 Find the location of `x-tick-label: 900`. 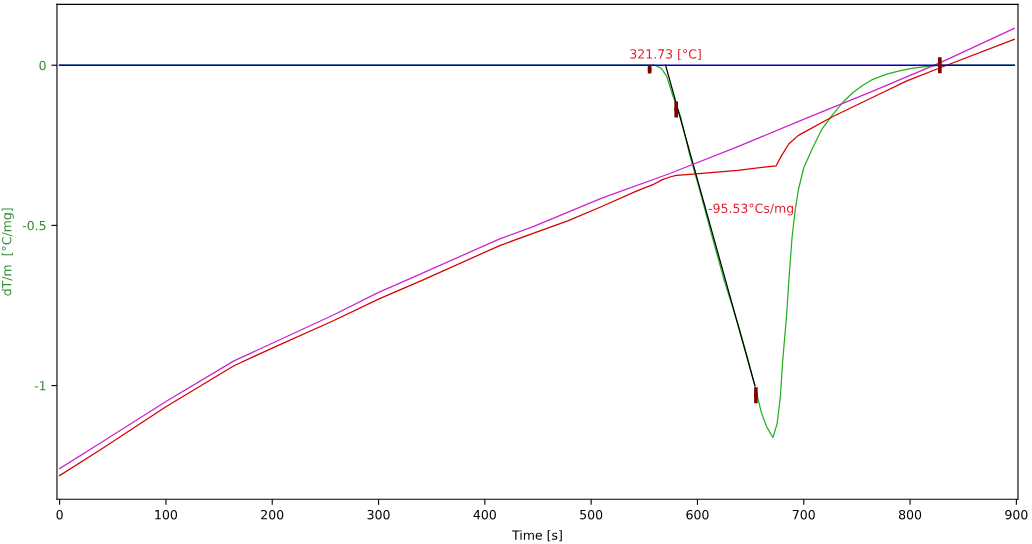

x-tick-label: 900 is located at coordinates (1016, 514).